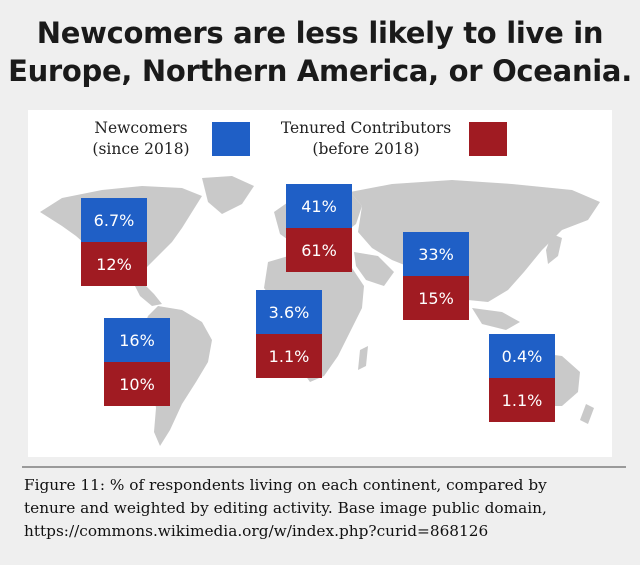 This screenshot has width=640, height=565. Describe the element at coordinates (366, 149) in the screenshot. I see `legend-tenured-line2: (before 2018)` at that location.